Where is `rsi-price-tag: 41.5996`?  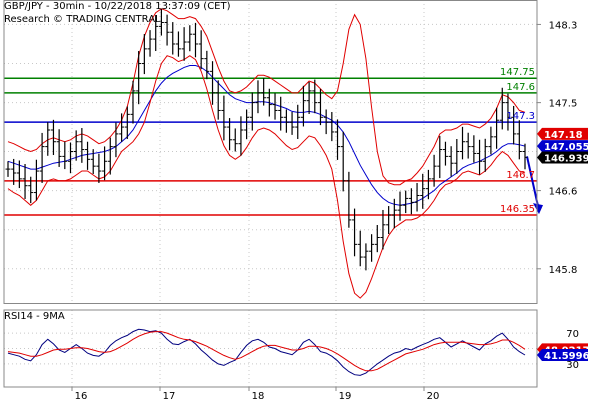
rsi-price-tag: 41.5996 is located at coordinates (563, 355).